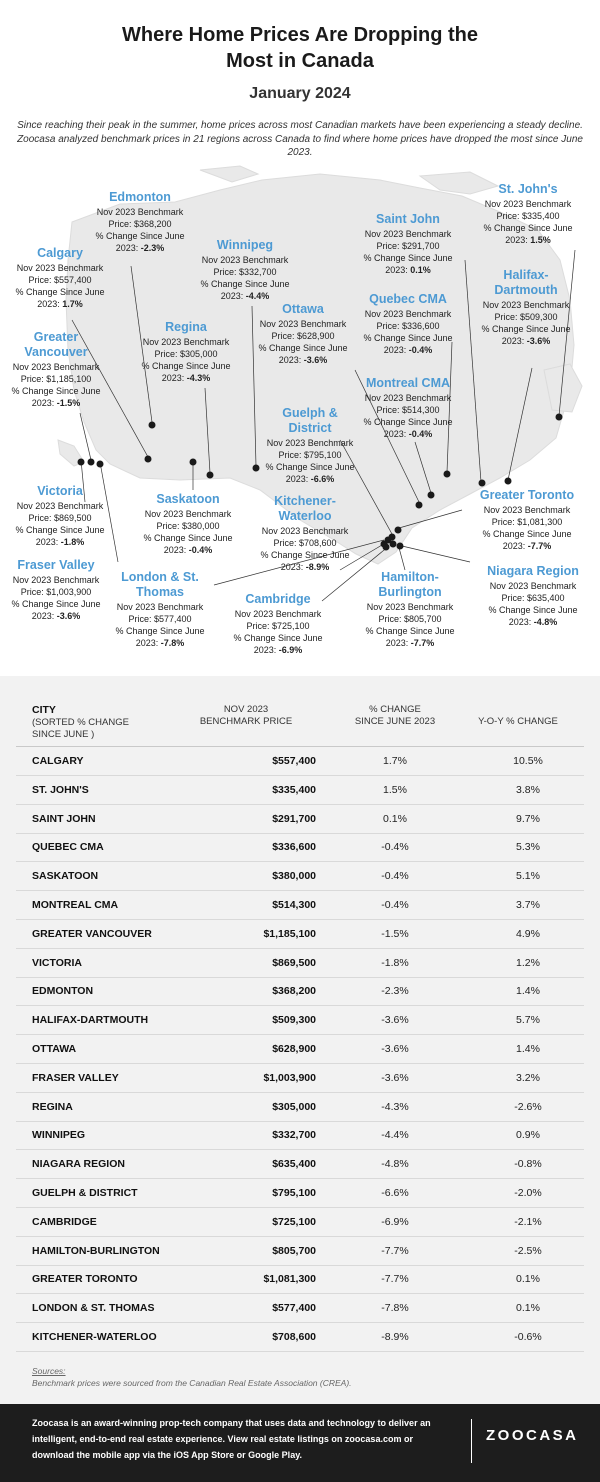 The height and width of the screenshot is (1482, 600). Describe the element at coordinates (393, 544) in the screenshot. I see `marker-hamilton` at that location.